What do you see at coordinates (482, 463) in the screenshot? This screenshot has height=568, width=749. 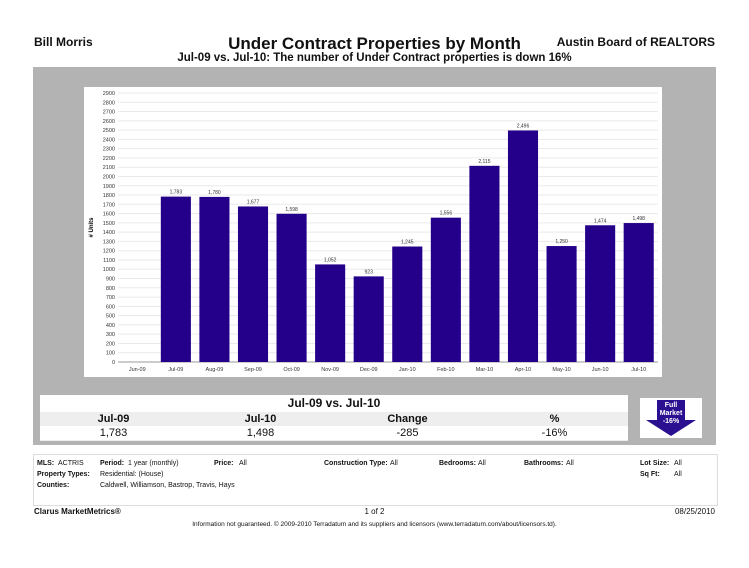 I see `bedrooms-value: All` at bounding box center [482, 463].